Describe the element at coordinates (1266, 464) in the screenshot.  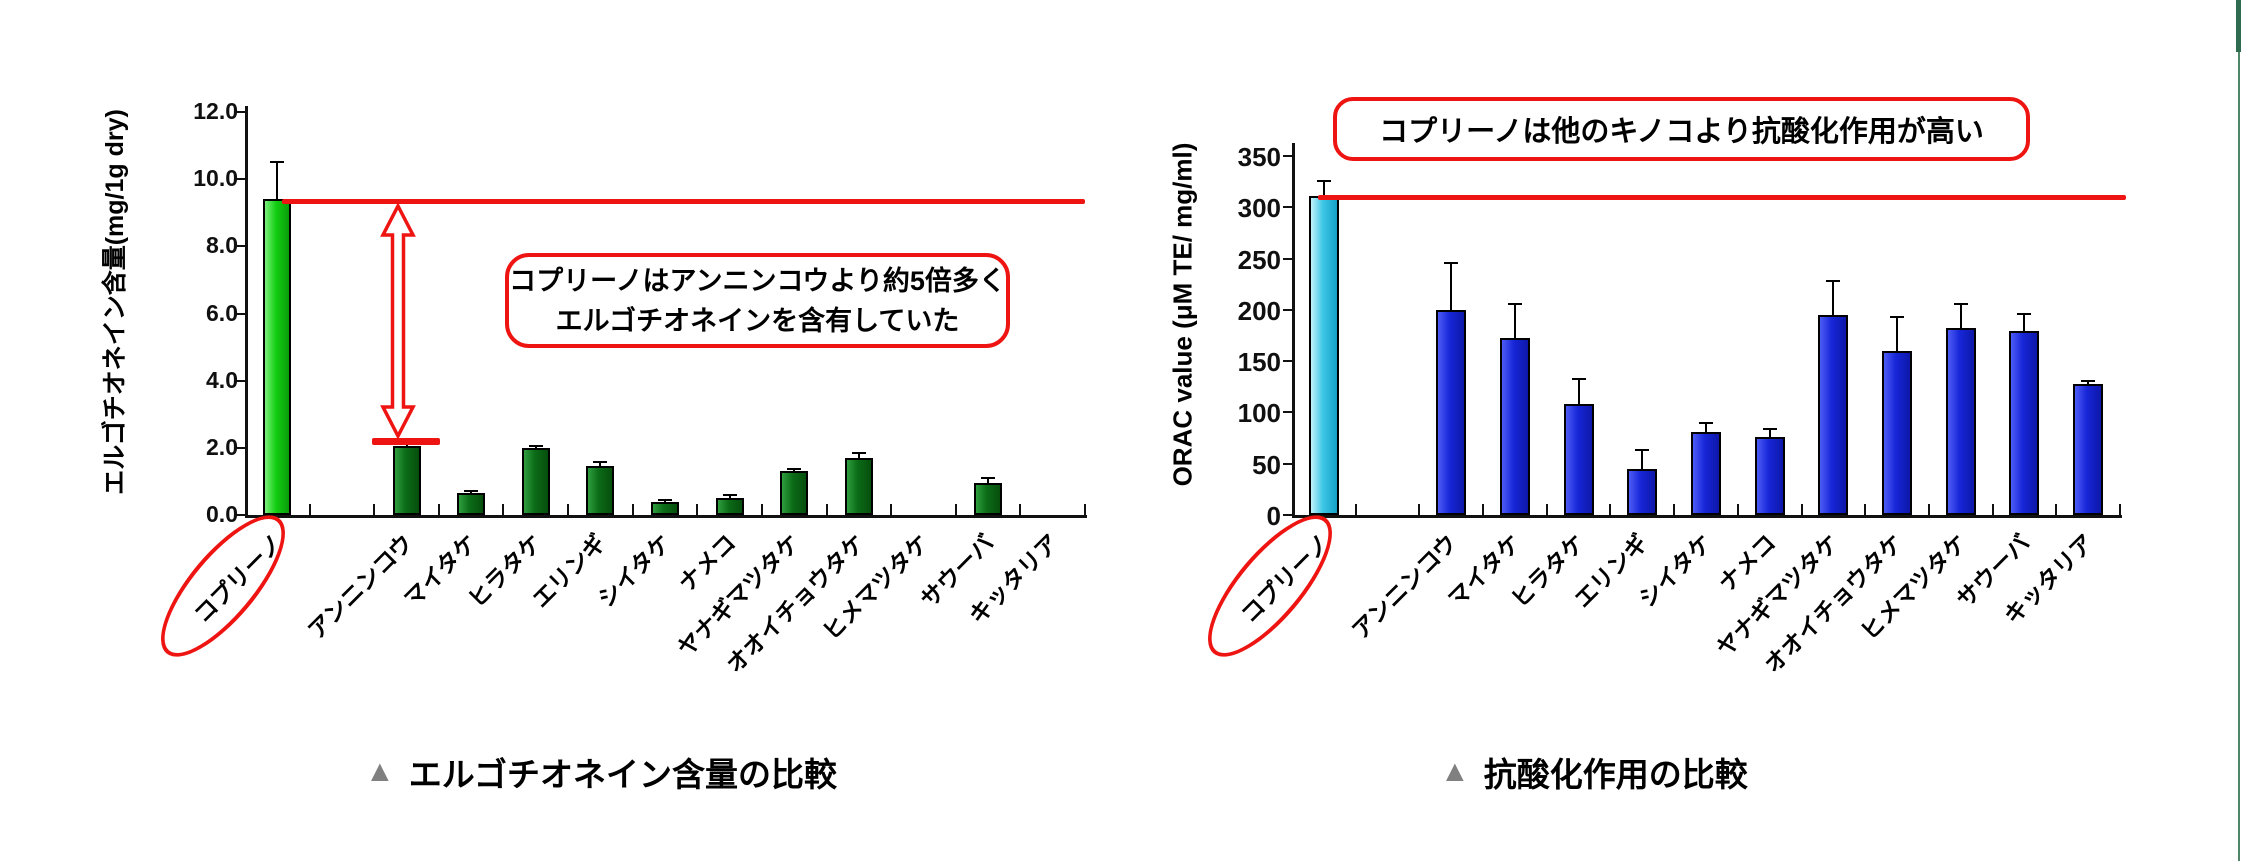
I see `y-tick-label: 50` at that location.